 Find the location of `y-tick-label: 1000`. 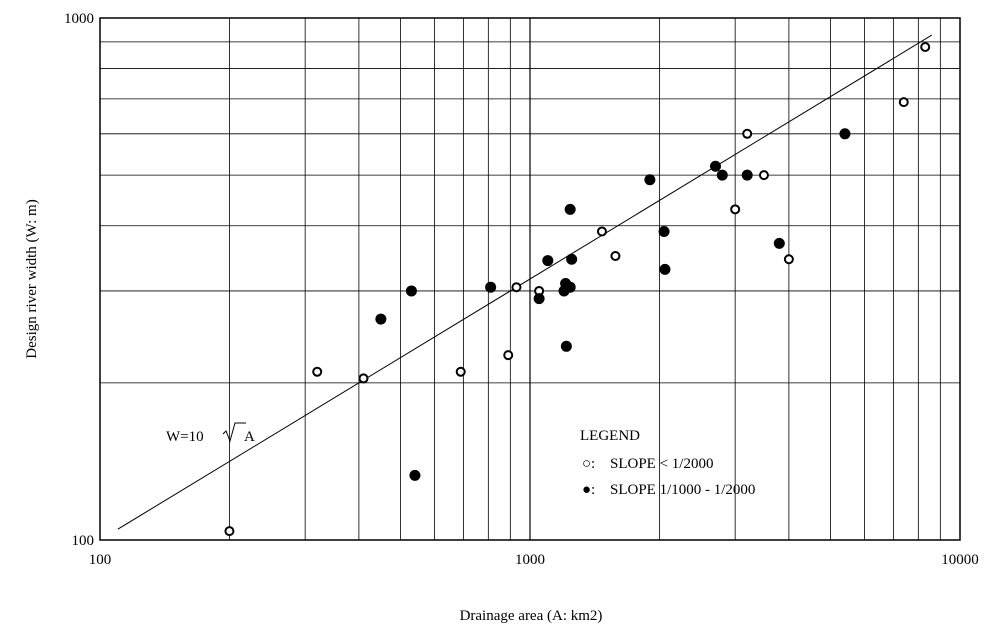

y-tick-label: 1000 is located at coordinates (79, 19).